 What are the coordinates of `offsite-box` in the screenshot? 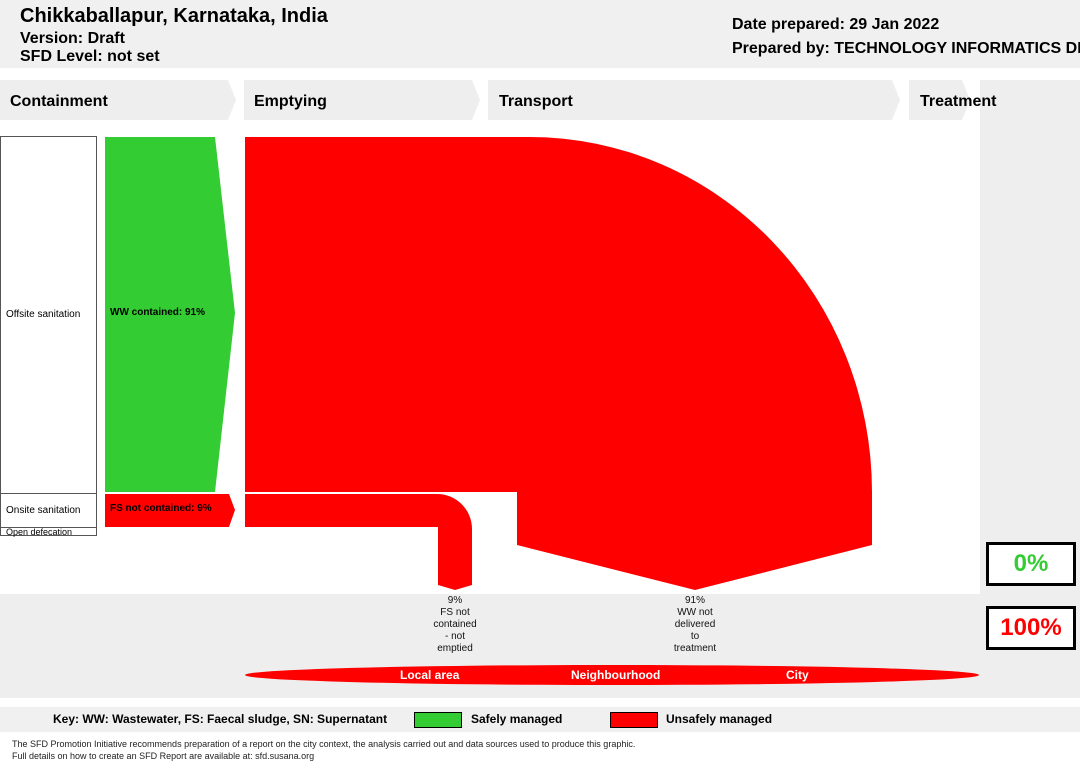 It's located at (48, 315).